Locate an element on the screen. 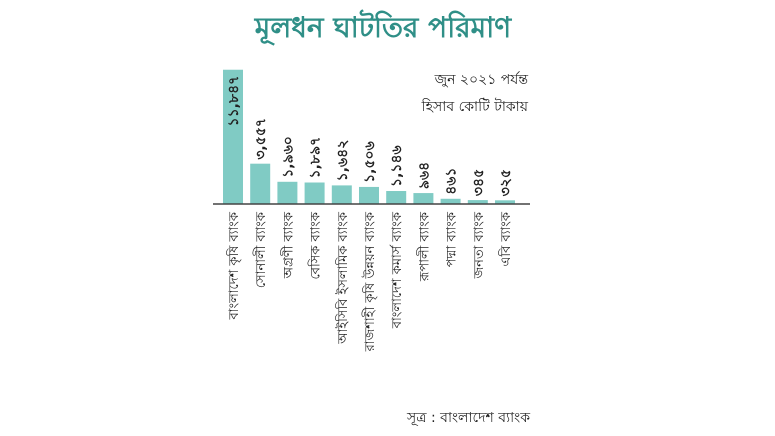 This screenshot has width=775, height=436. value-label: ১,৬৪২ is located at coordinates (343, 161).